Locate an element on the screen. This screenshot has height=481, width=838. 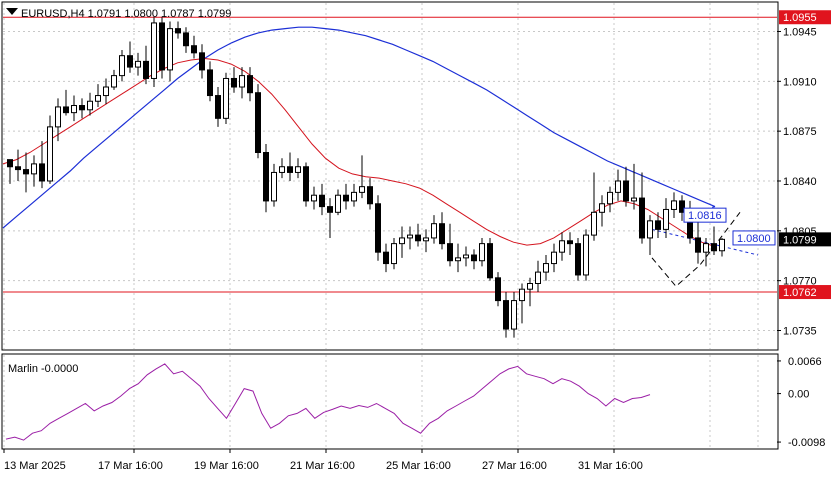
price-tick-label: 1.0770 is located at coordinates (800, 282).